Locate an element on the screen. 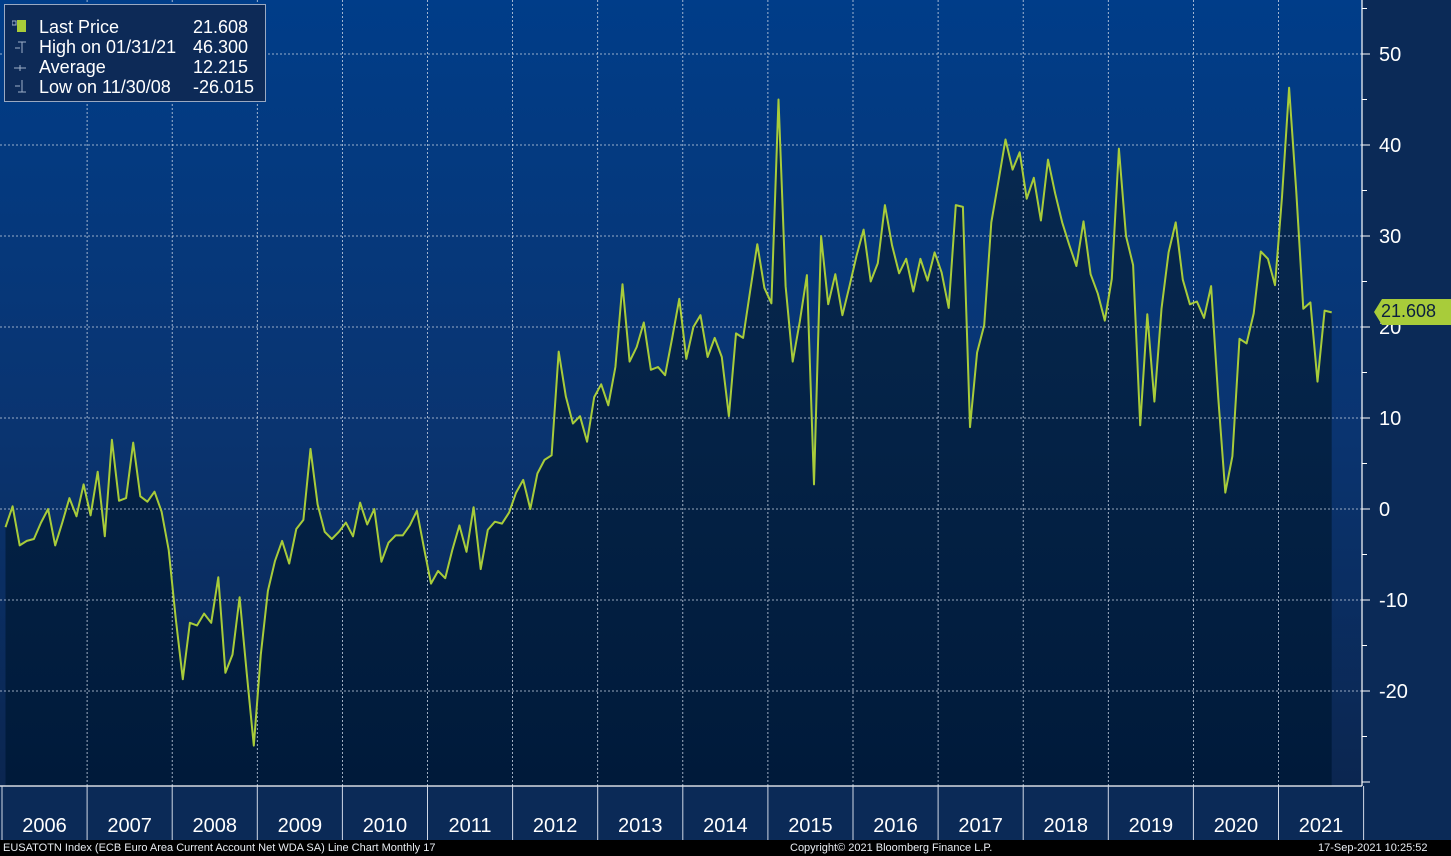 The image size is (1451, 856). square-marker-icon is located at coordinates (18, 27).